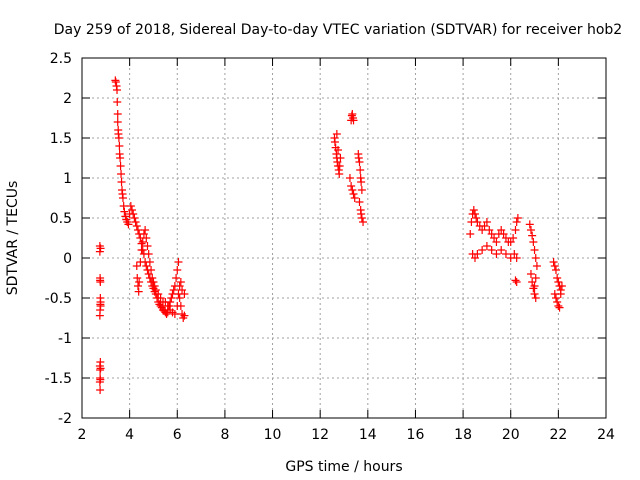 The image size is (640, 480). I want to click on y-tick-labels: -2 -1.5 -1 -0.5 0 0.5 1 1.5 2 2.5, so click(58, 239).